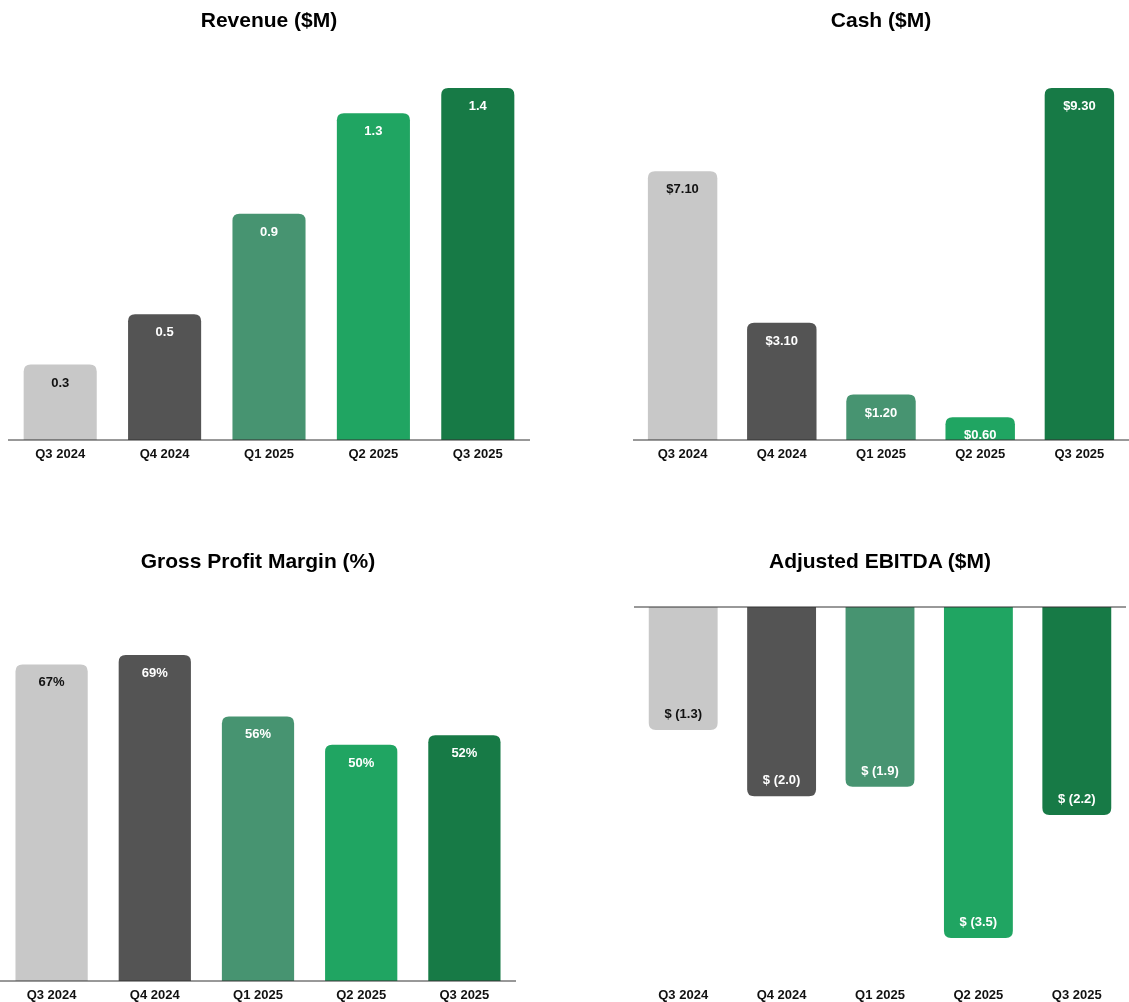 The height and width of the screenshot is (1002, 1129). I want to click on data-label: 0.5, so click(164, 332).